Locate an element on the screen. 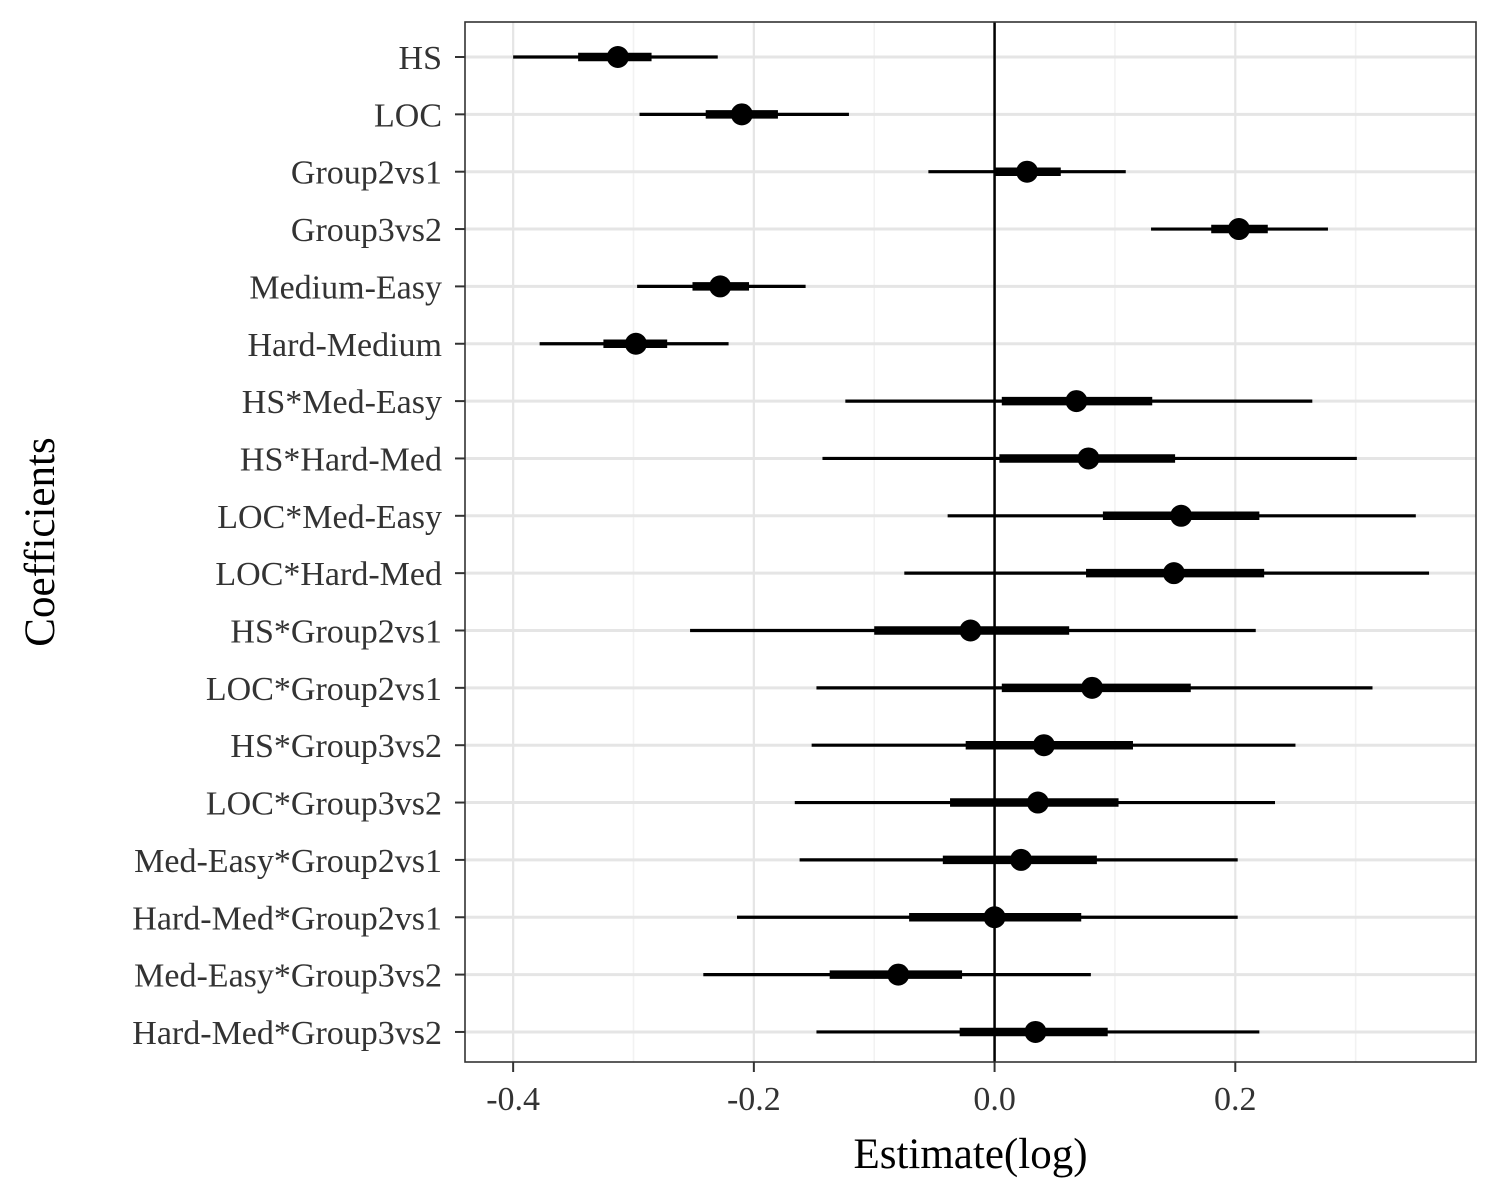 The image size is (1500, 1200). y-tick-label: HS*Med-Easy is located at coordinates (342, 402).